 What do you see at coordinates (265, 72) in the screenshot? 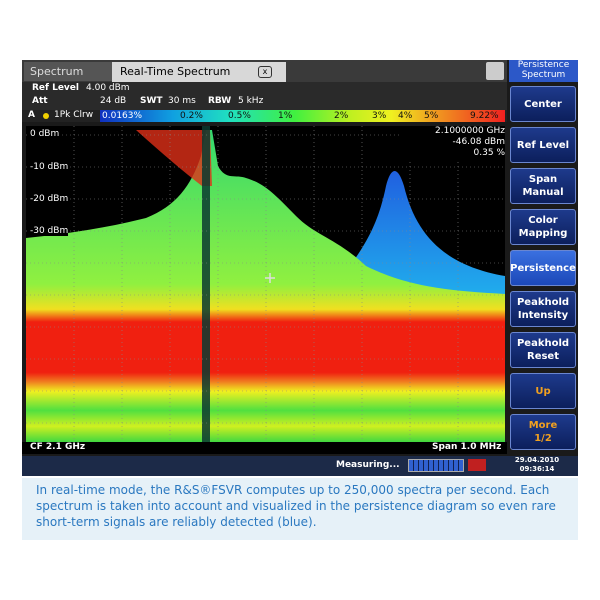
I see `close-icon: x` at bounding box center [265, 72].